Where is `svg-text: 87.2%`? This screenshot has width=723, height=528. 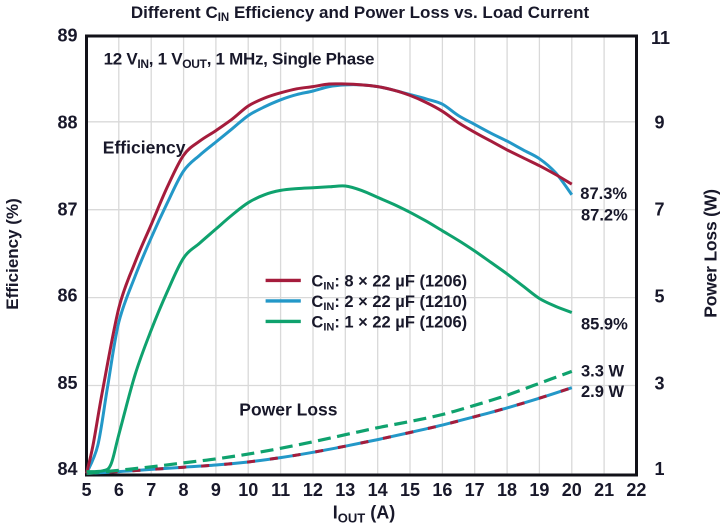
svg-text: 87.2% is located at coordinates (604, 215).